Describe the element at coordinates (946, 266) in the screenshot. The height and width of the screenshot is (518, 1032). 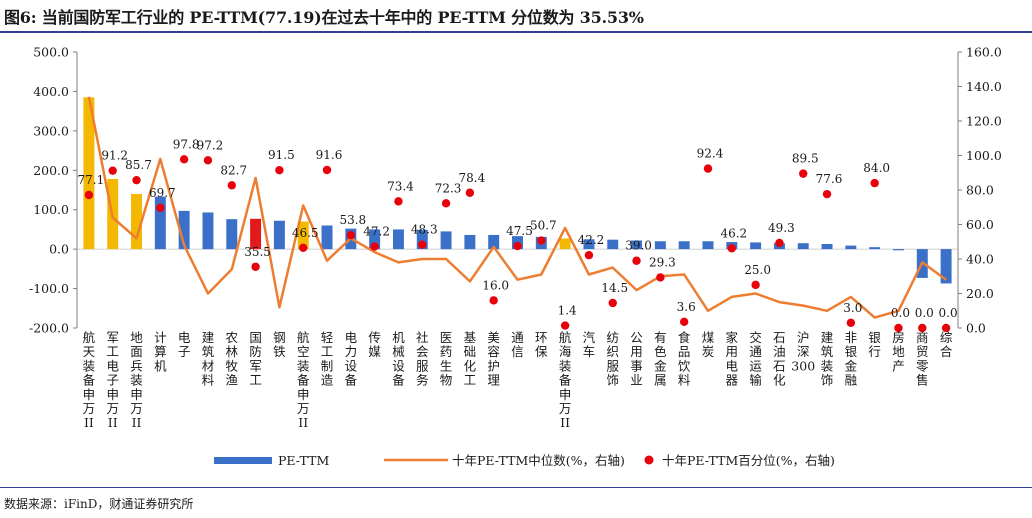
I see `bar-综合` at that location.